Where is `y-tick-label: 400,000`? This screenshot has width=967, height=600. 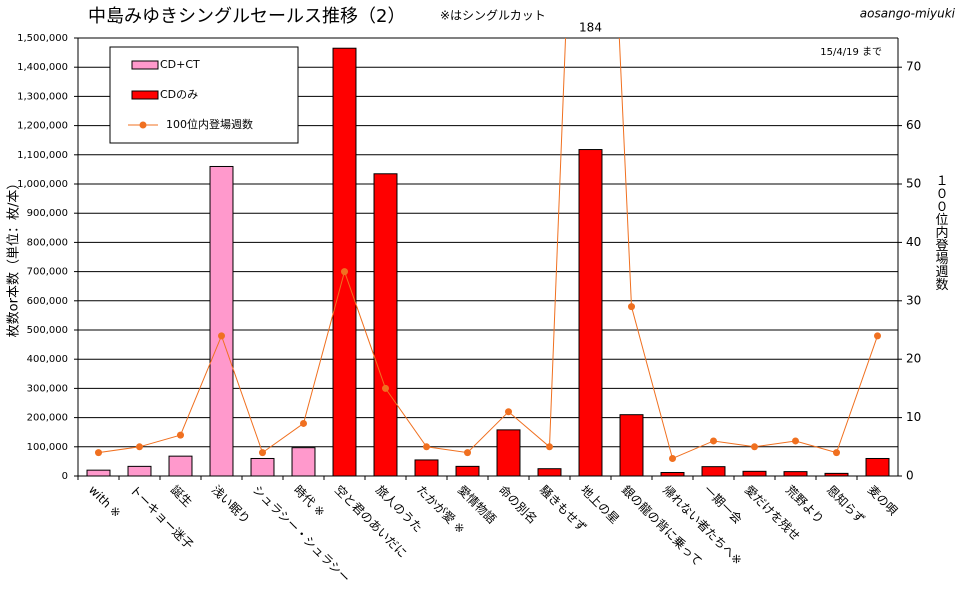 y-tick-label: 400,000 is located at coordinates (47, 359).